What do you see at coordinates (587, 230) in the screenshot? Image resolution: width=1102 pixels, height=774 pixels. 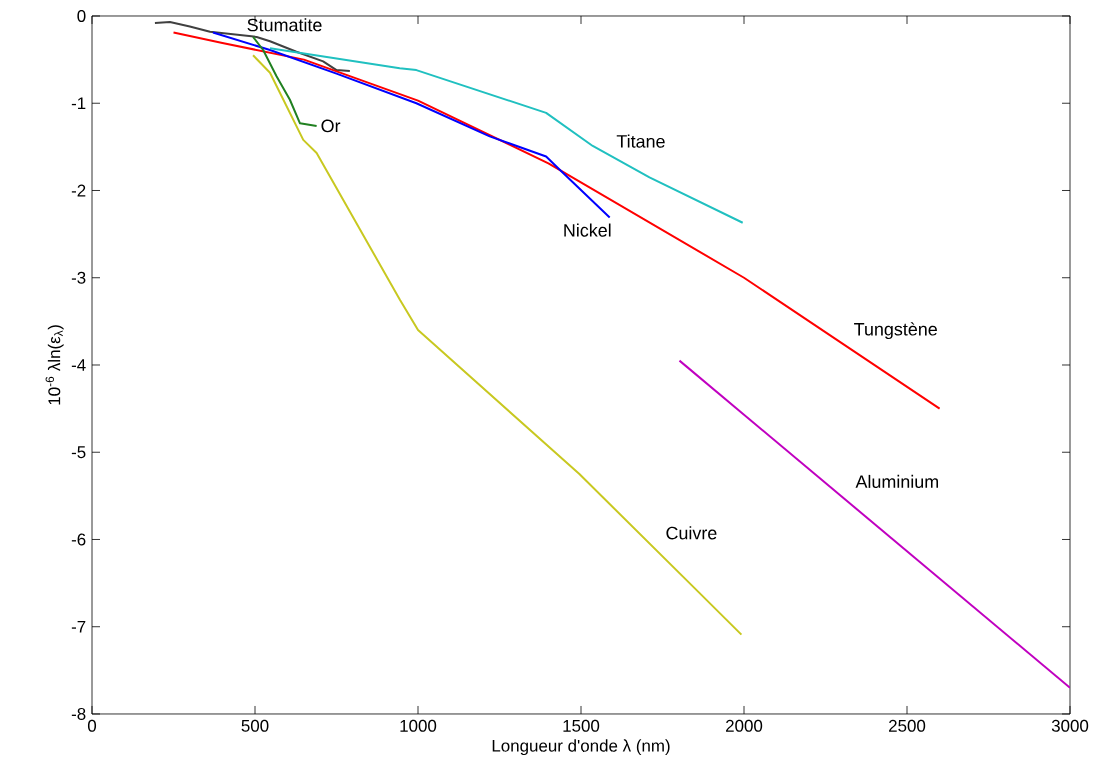 I see `series-label: Nickel` at bounding box center [587, 230].